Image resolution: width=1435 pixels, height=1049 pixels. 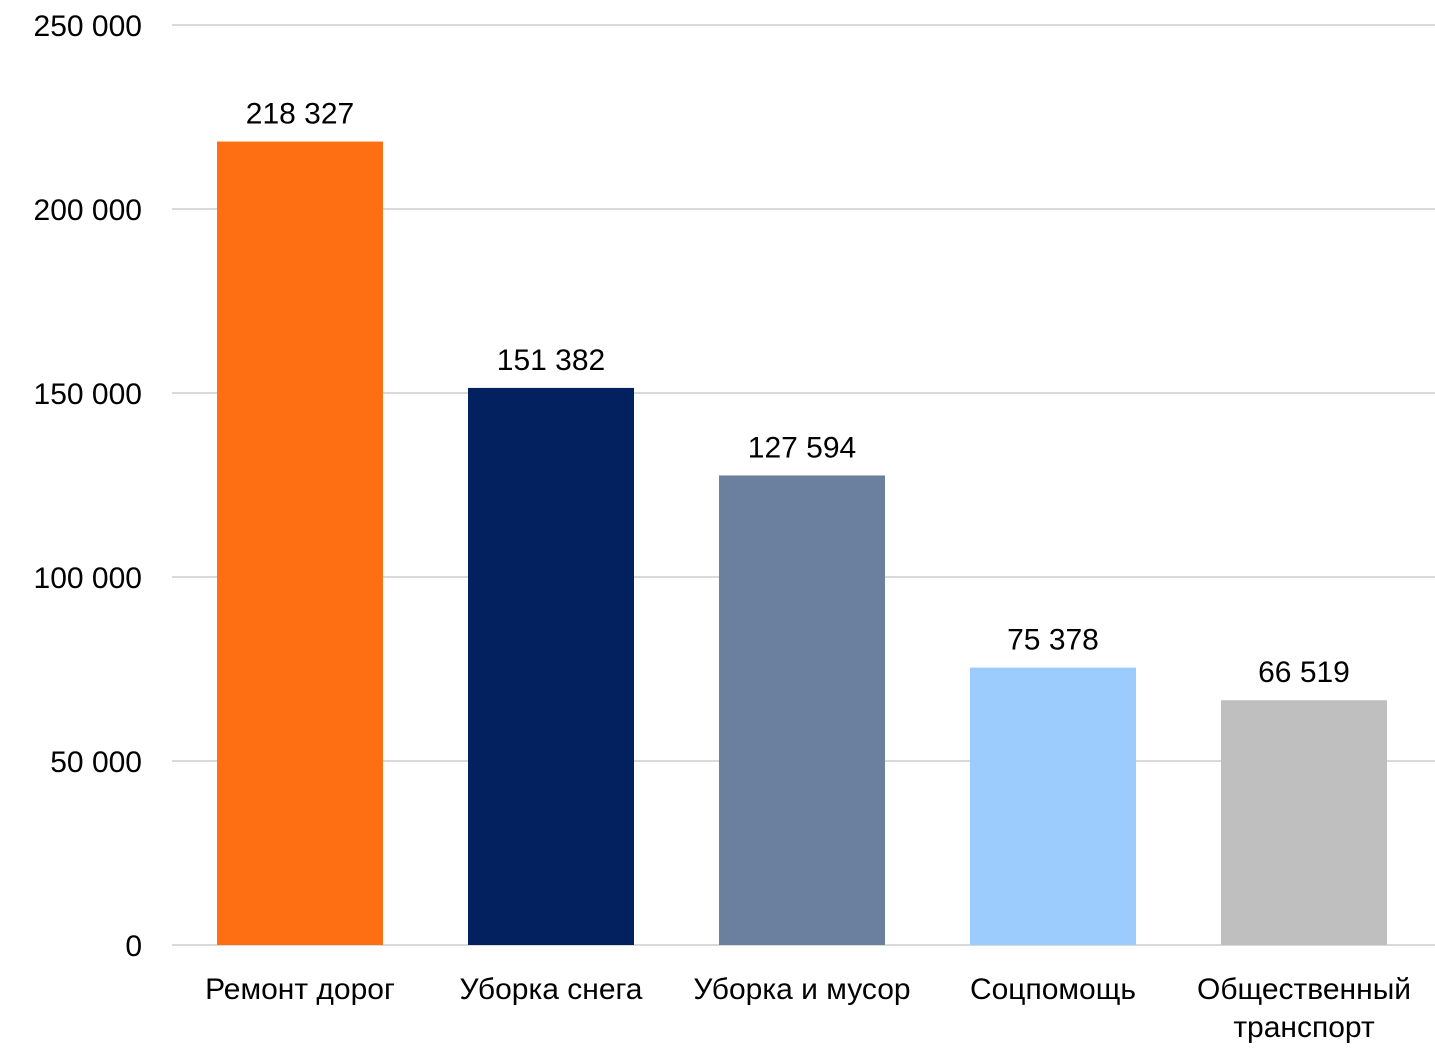 I want to click on category-label: Ремонт дорог, so click(x=300, y=989).